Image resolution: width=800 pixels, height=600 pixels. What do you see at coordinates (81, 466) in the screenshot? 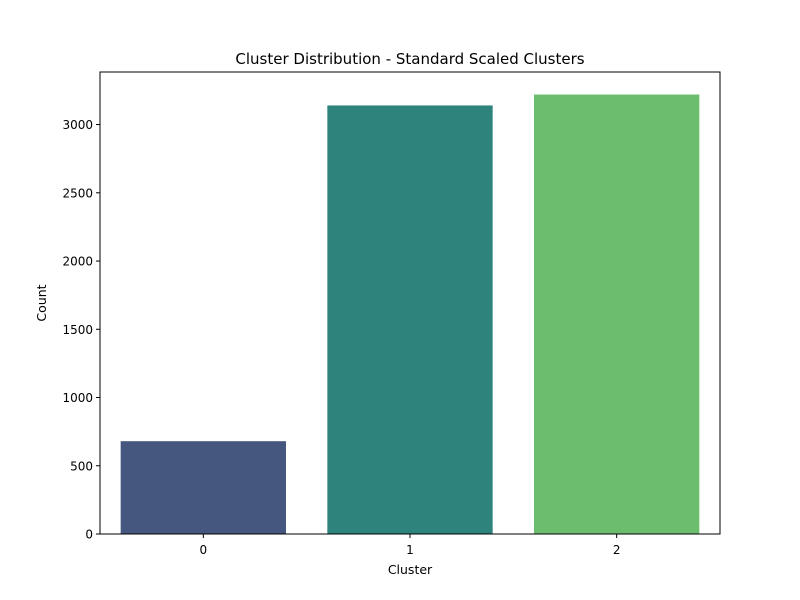
I see `y-tick-label: 500` at bounding box center [81, 466].